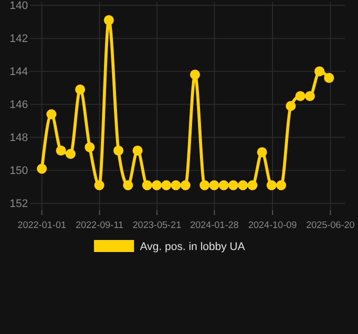  What do you see at coordinates (19, 138) in the screenshot?
I see `y-tick-label: 148` at bounding box center [19, 138].